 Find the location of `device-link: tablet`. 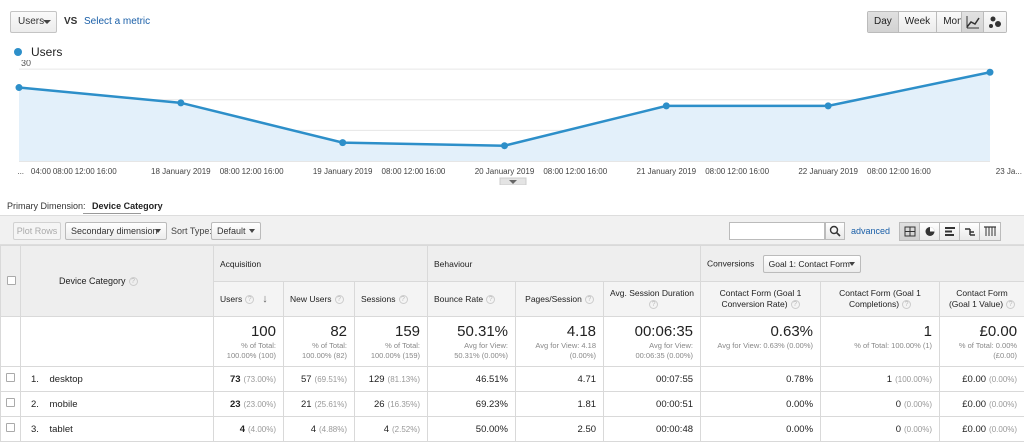

device-link: tablet is located at coordinates (61, 429).